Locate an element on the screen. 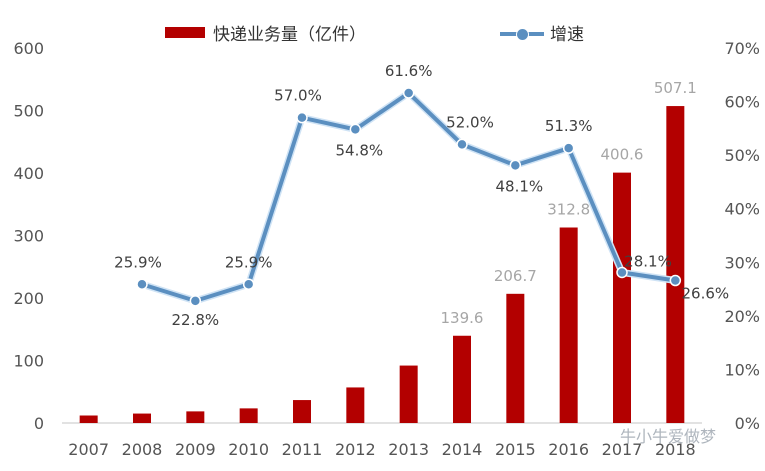 Image resolution: width=765 pixels, height=471 pixels. bar-swatch-icon is located at coordinates (185, 32).